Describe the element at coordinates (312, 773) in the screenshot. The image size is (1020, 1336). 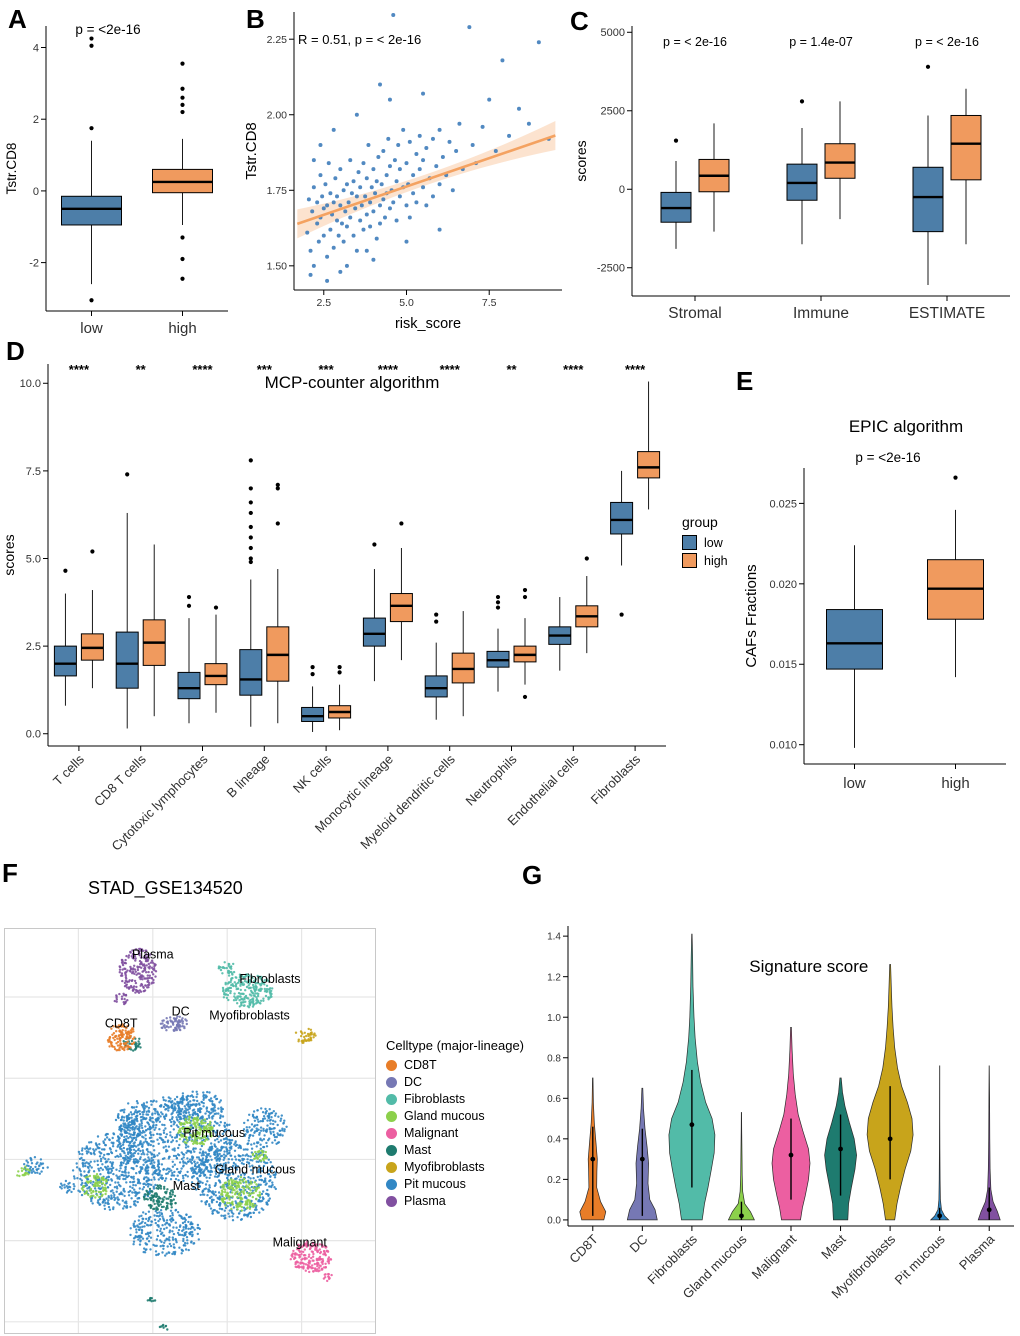
I see `x-category-label: NK cells` at that location.